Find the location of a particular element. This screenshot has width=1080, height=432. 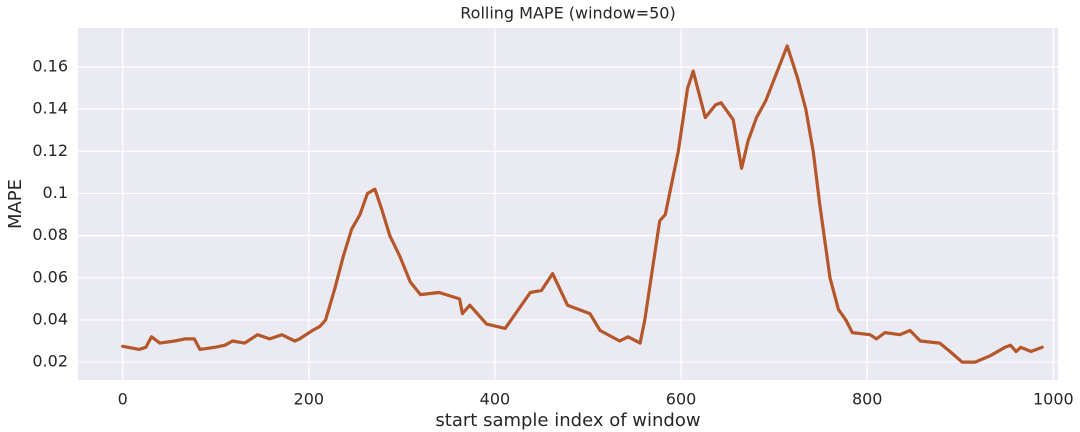

y-tick-label: 0.14 is located at coordinates (50, 108).